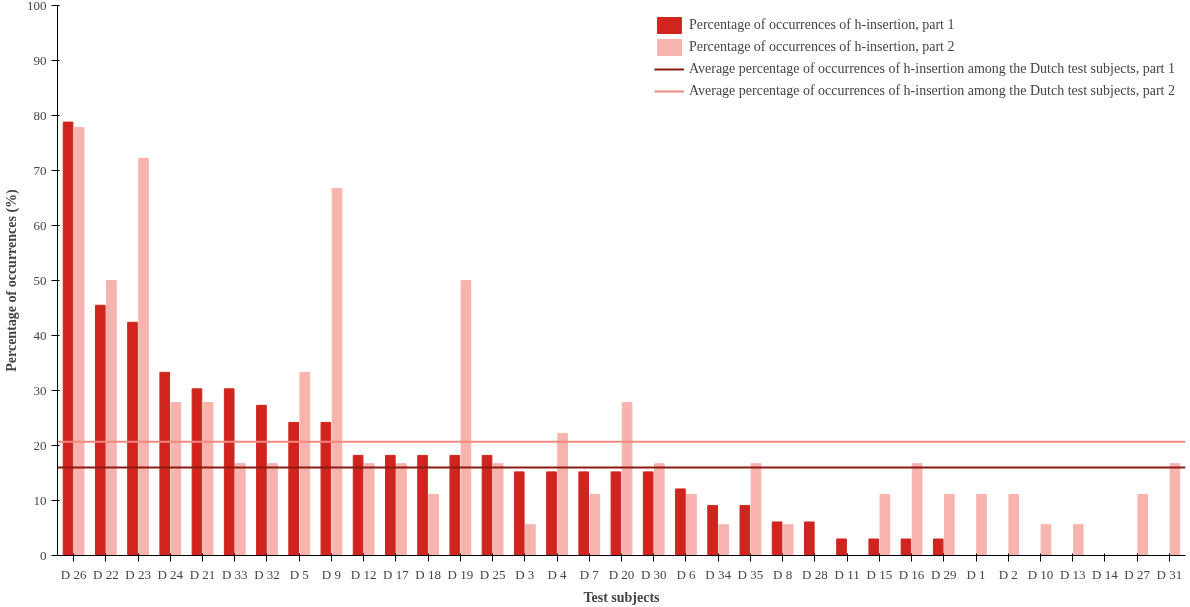 This screenshot has height=607, width=1190. I want to click on legend-label: Percentage of occurrences of h-insertion, part 2, so click(821, 47).